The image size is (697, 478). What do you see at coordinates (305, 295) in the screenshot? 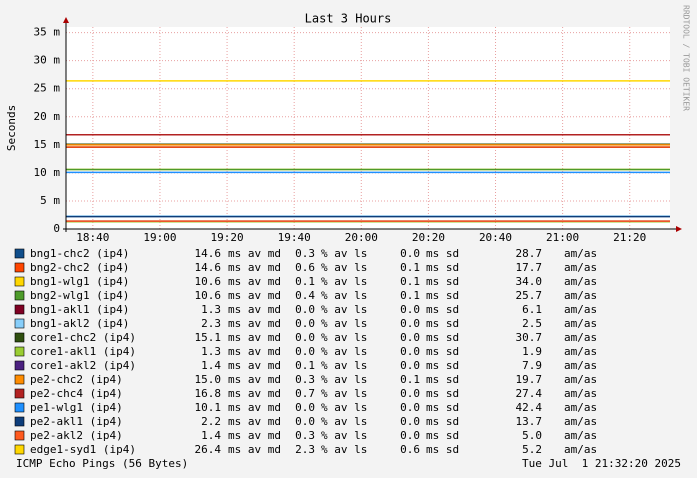
I see `legend-loss: 0.4` at bounding box center [305, 295].